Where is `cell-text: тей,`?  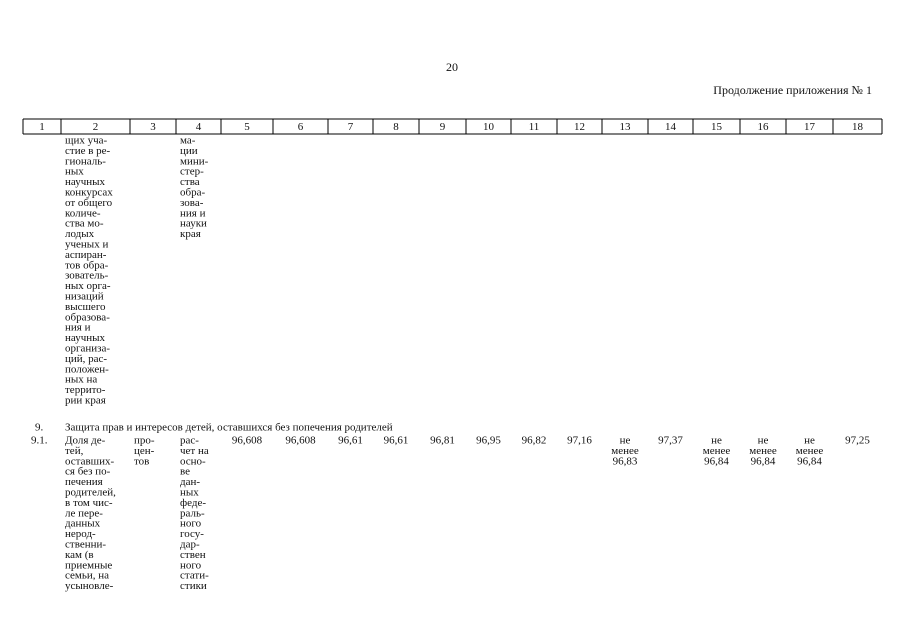 cell-text: тей, is located at coordinates (74, 451).